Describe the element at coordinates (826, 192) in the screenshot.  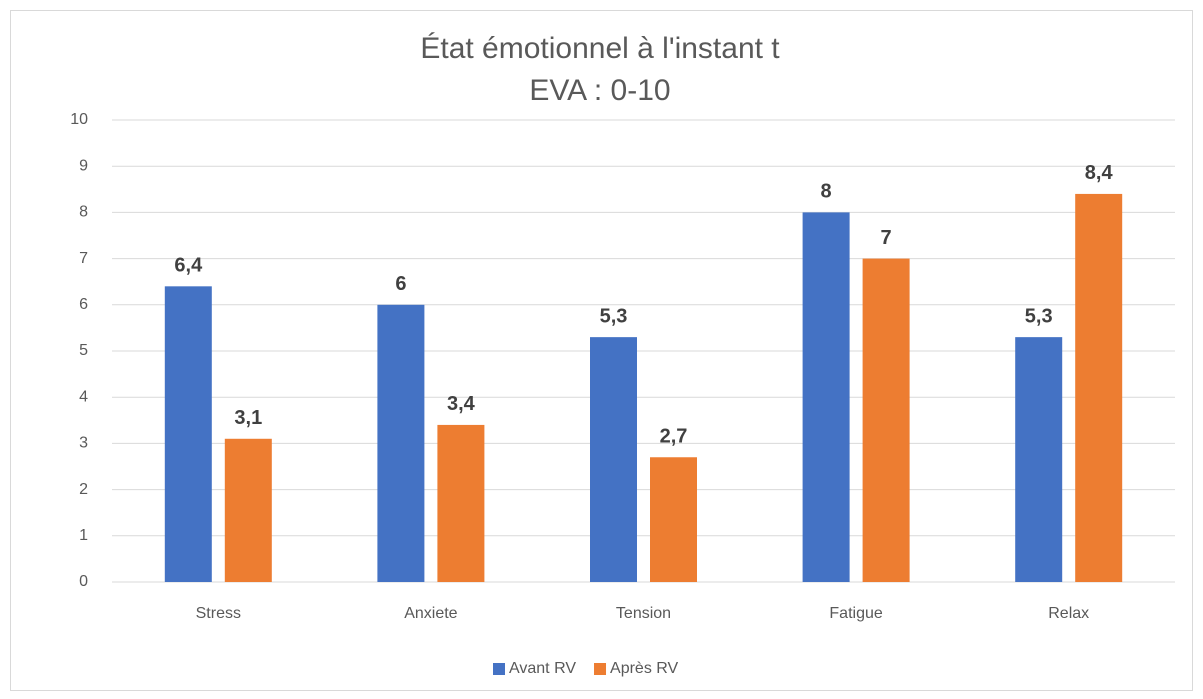
I see `data-label: 8` at that location.